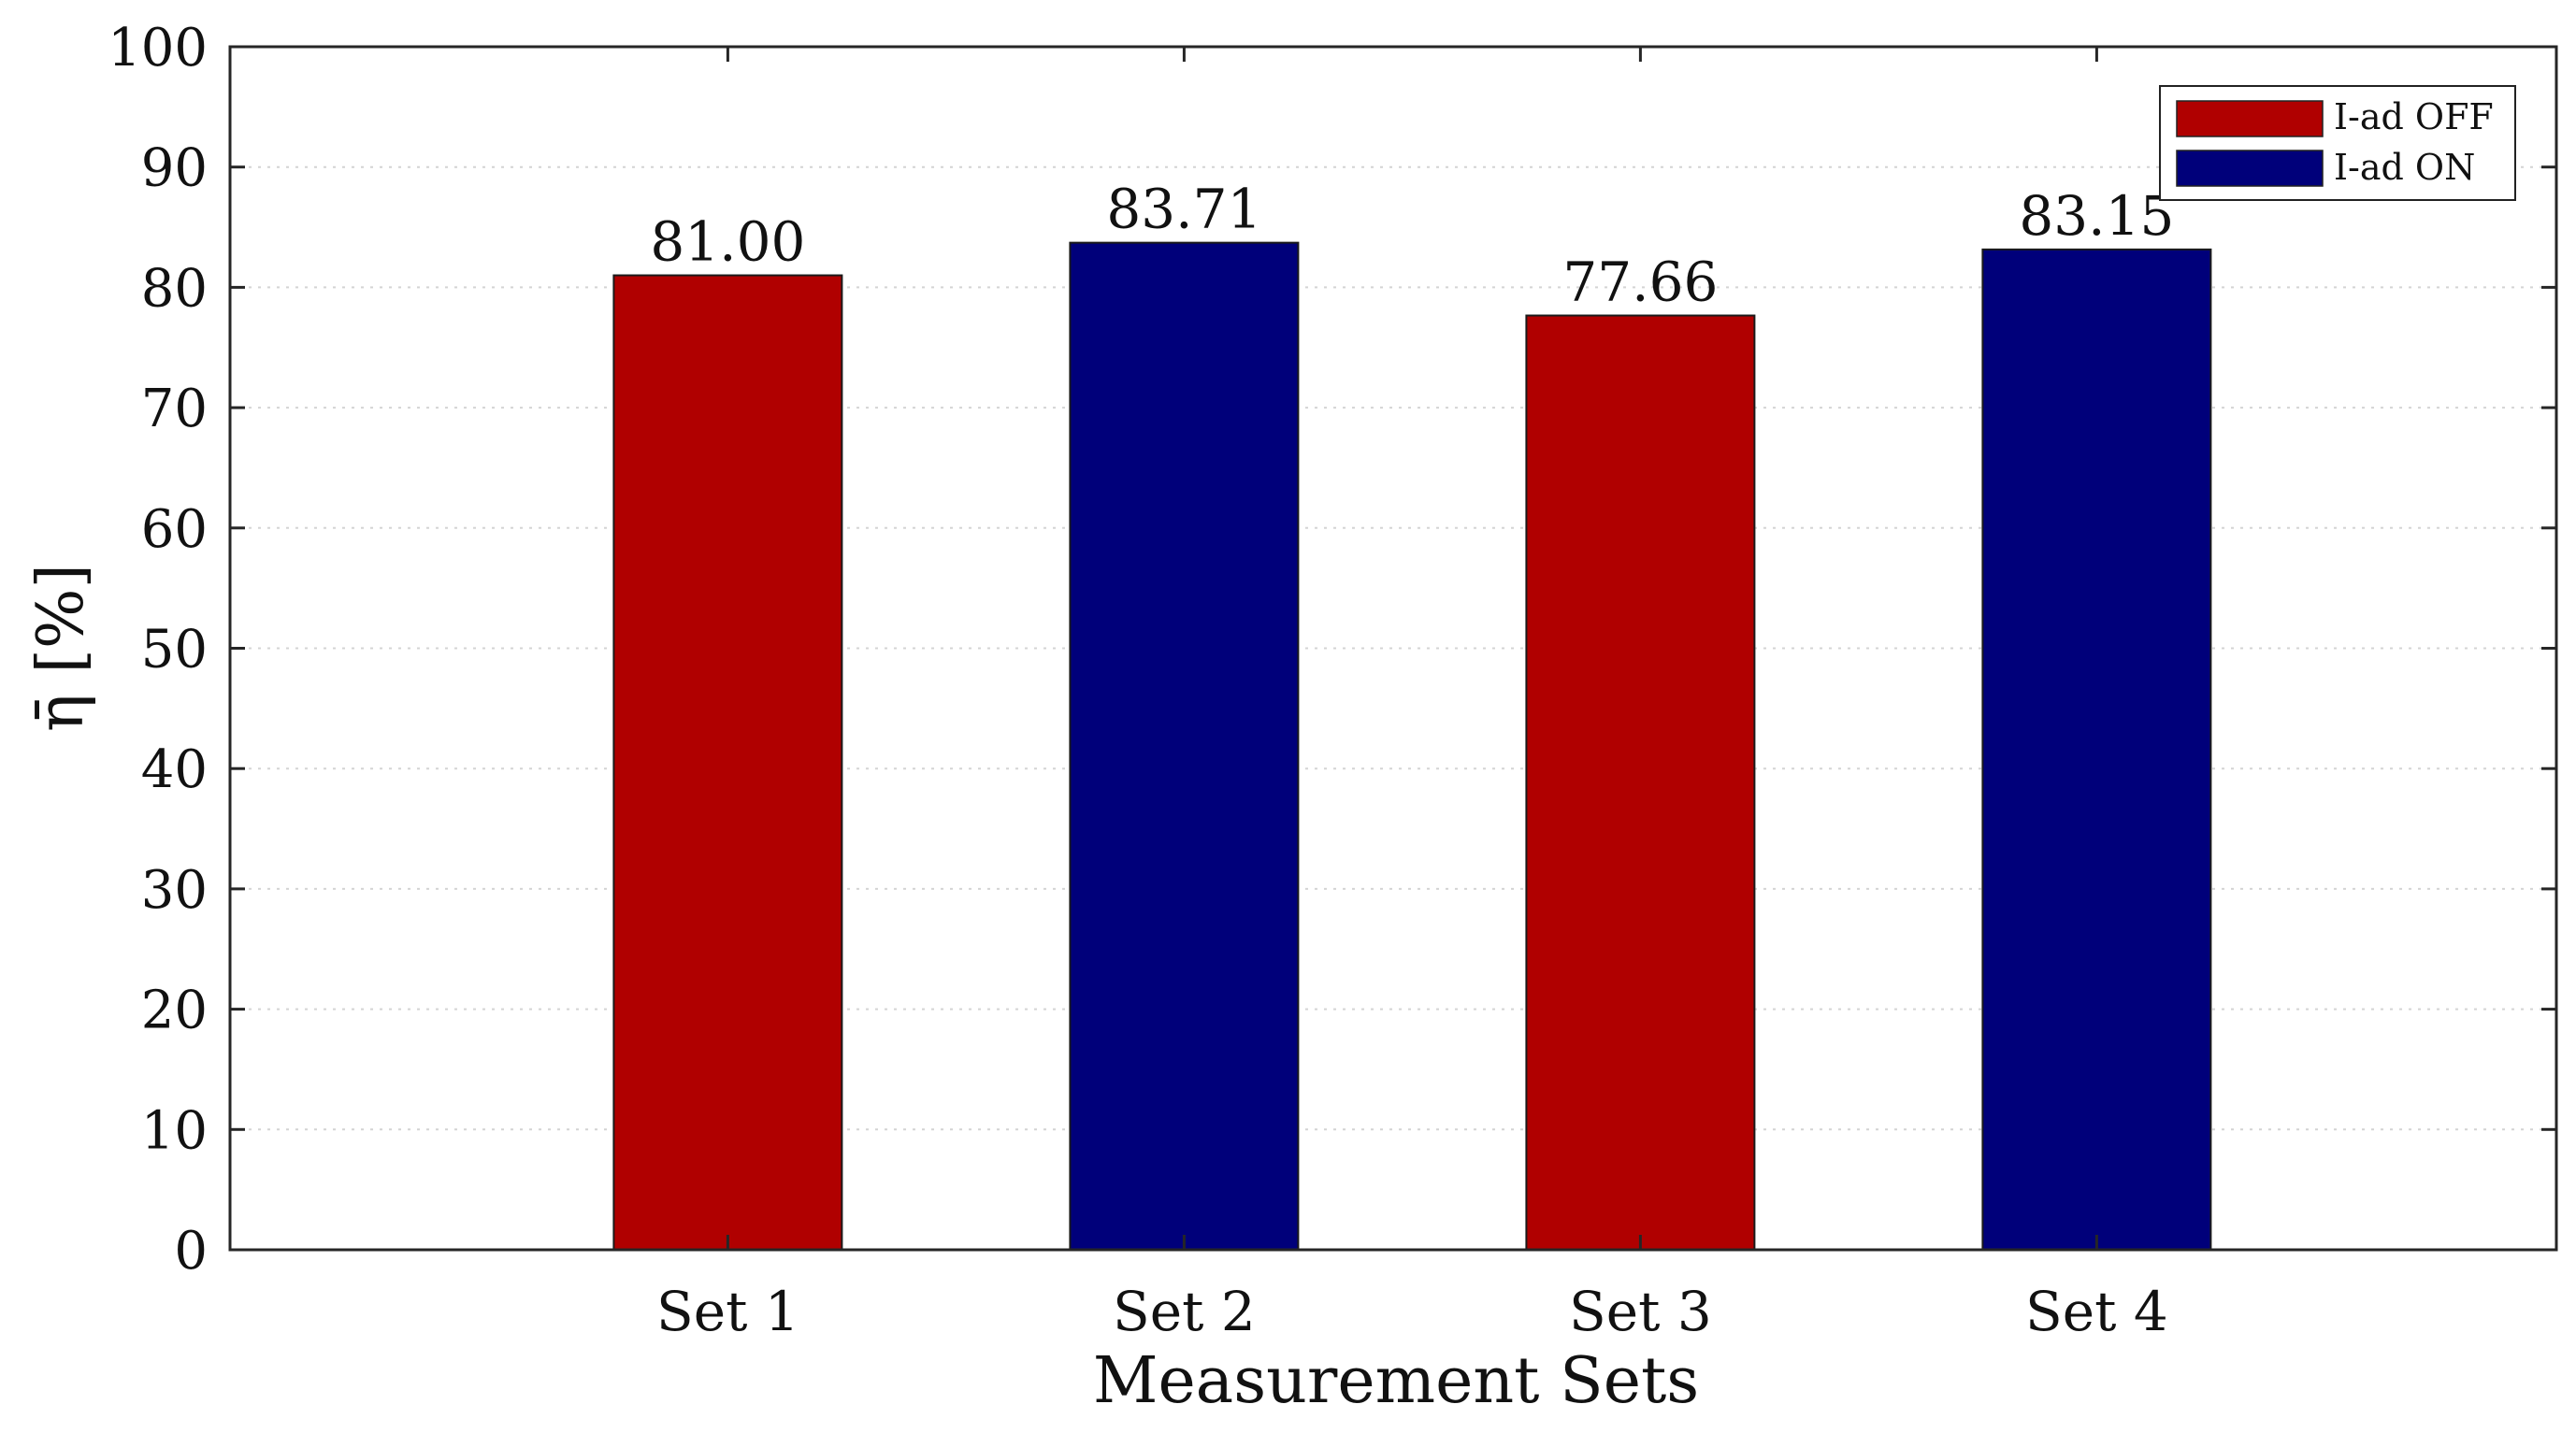  Describe the element at coordinates (158, 48) in the screenshot. I see `y-tick-label: 100` at that location.